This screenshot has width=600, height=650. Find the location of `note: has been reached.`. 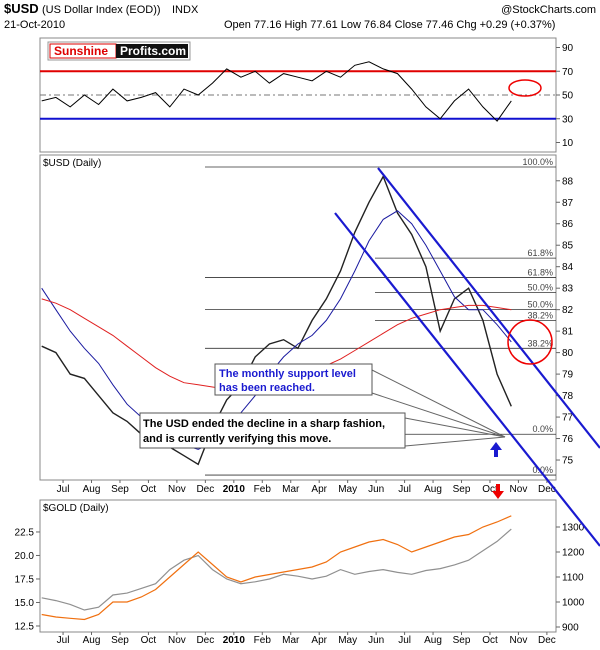

note: has been reached. is located at coordinates (267, 388).